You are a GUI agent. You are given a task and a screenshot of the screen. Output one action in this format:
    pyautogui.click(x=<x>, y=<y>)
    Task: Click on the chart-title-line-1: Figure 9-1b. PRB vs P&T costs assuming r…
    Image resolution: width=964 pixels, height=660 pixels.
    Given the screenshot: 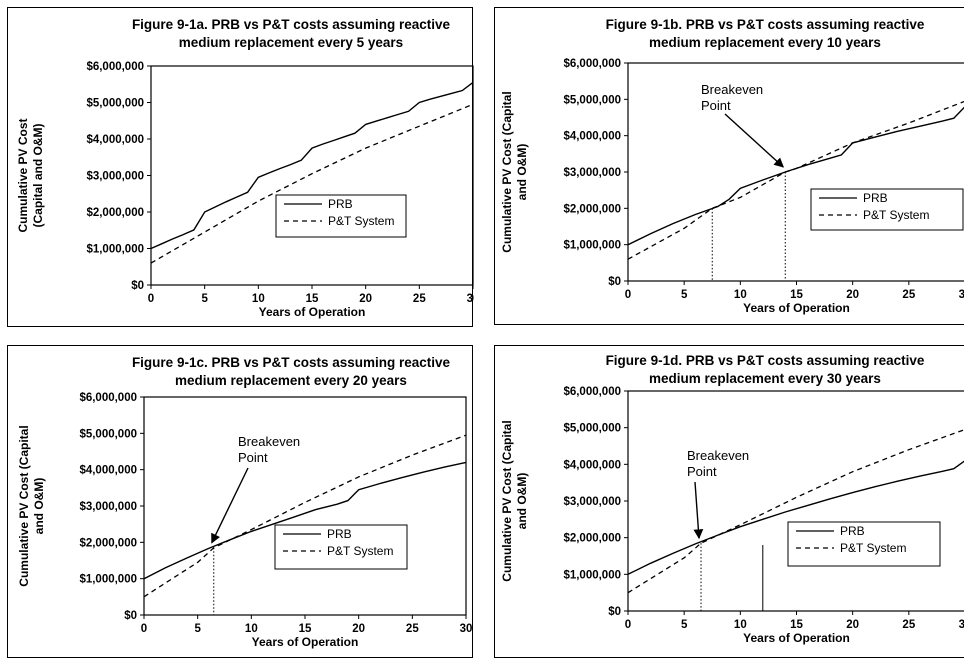 What is the action you would take?
    pyautogui.click(x=765, y=24)
    